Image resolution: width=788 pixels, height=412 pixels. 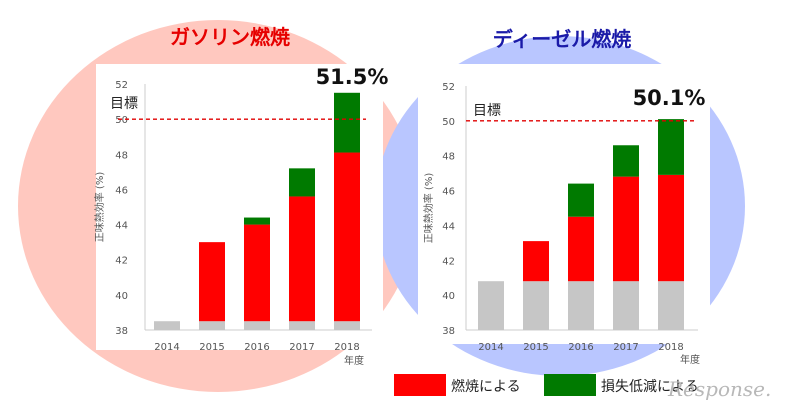 What do you see at coordinates (230, 37) in the screenshot?
I see `chart-title-gasoline: ガソリン燃焼` at bounding box center [230, 37].